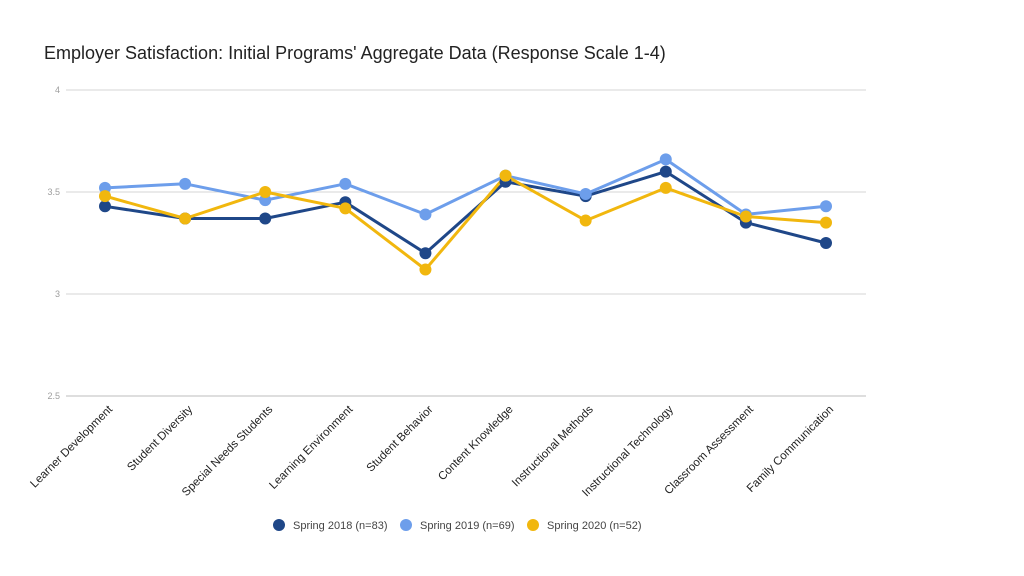 The width and height of the screenshot is (1024, 576). What do you see at coordinates (553, 446) in the screenshot?
I see `x-tick-label: Instructional Methods` at bounding box center [553, 446].